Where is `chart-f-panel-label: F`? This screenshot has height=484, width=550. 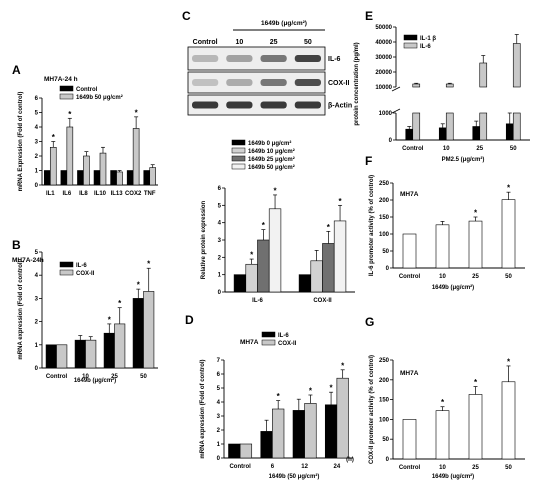 chart-f-panel-label: F is located at coordinates (368, 161).